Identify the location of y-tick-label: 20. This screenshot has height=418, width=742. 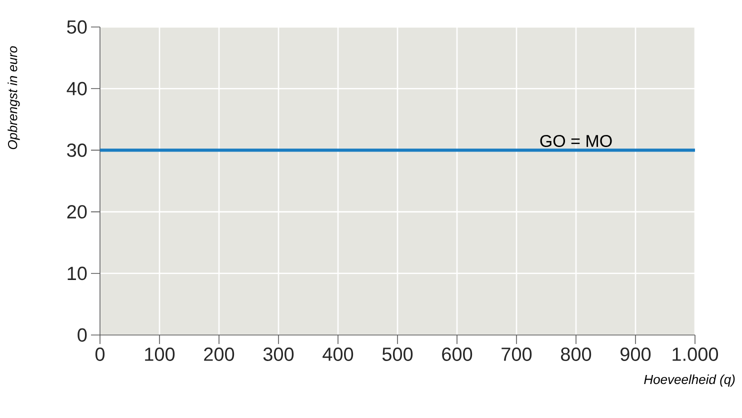
(77, 212).